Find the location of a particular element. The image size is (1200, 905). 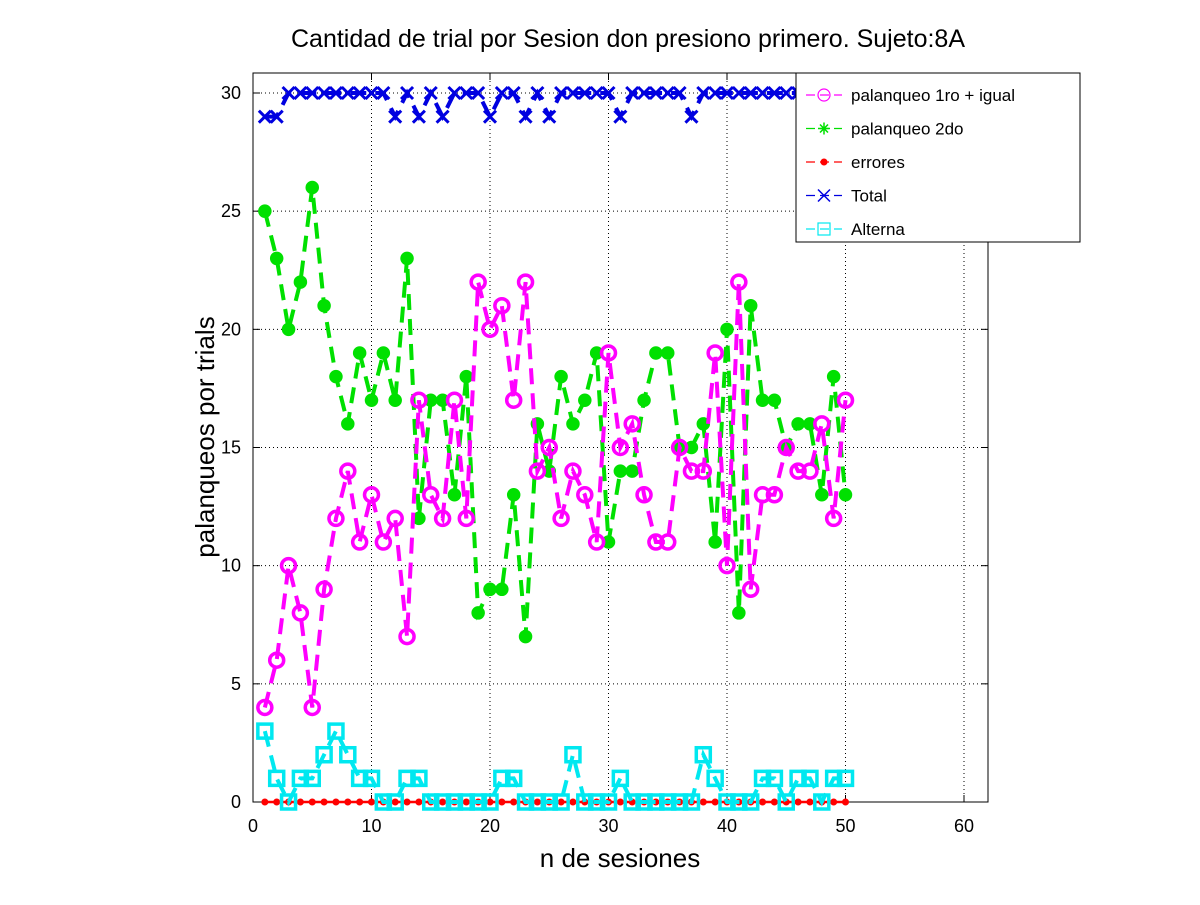

y-tick-label: 15 is located at coordinates (231, 448).